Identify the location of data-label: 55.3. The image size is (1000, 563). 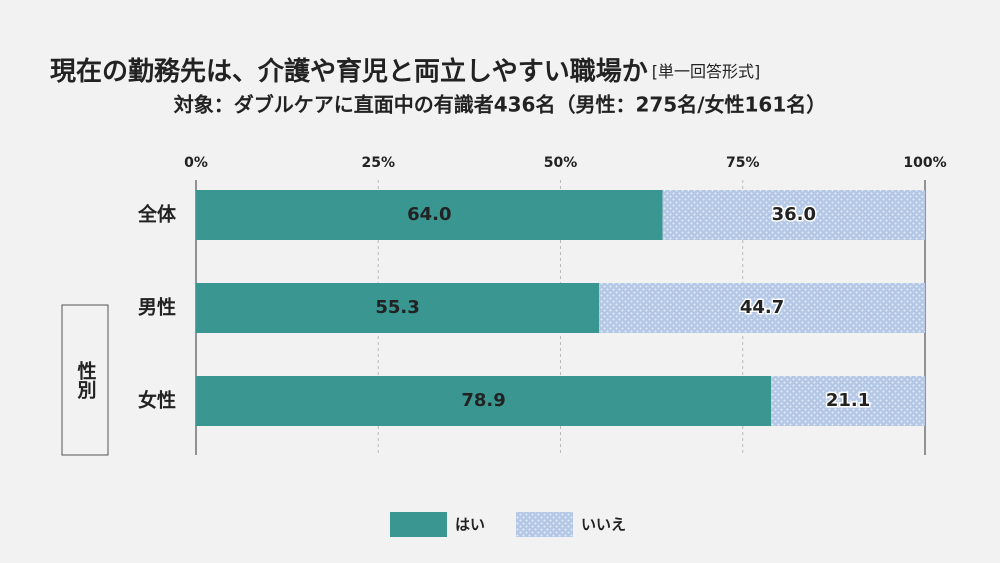
(397, 307).